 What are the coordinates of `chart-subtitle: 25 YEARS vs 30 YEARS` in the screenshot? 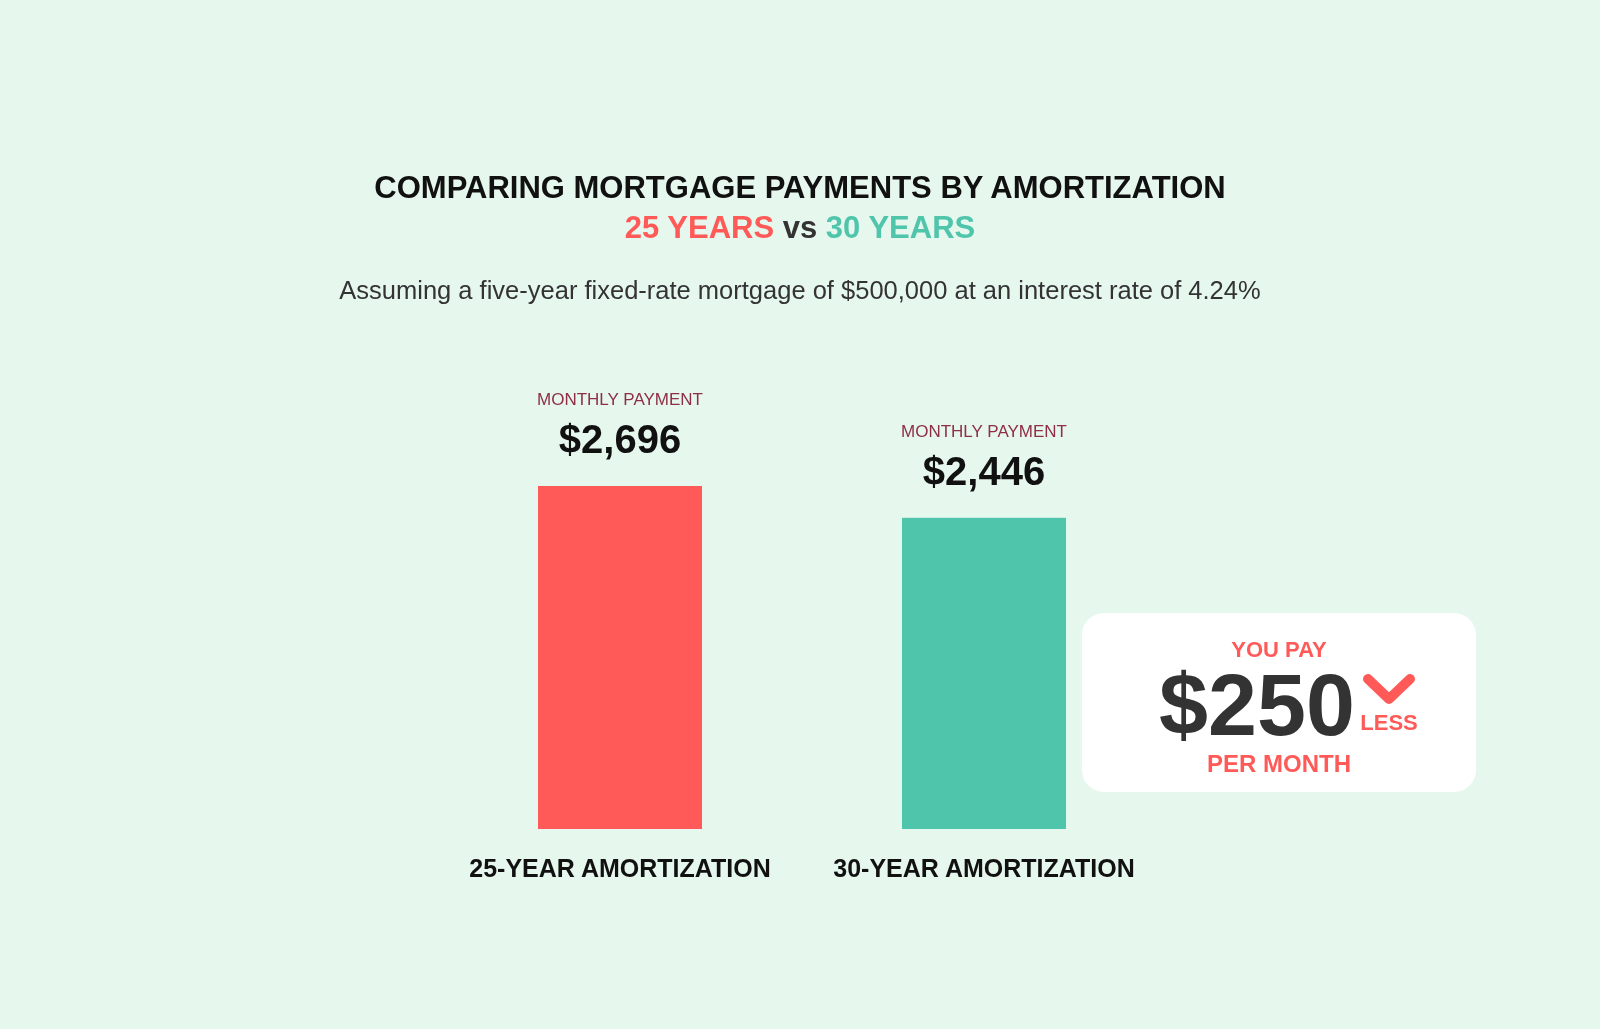 It's located at (800, 227).